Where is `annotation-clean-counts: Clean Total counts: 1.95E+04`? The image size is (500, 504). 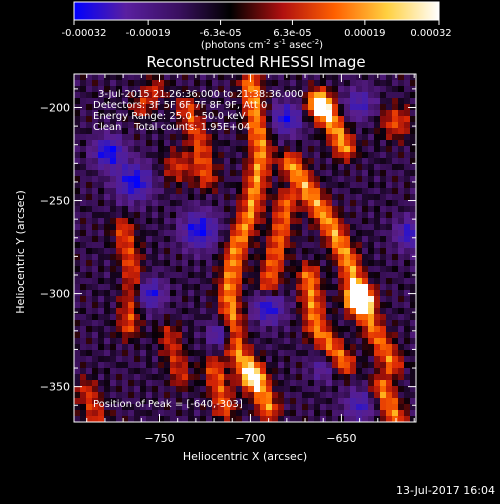
annotation-clean-counts: Clean Total counts: 1.95E+04 is located at coordinates (171, 127).